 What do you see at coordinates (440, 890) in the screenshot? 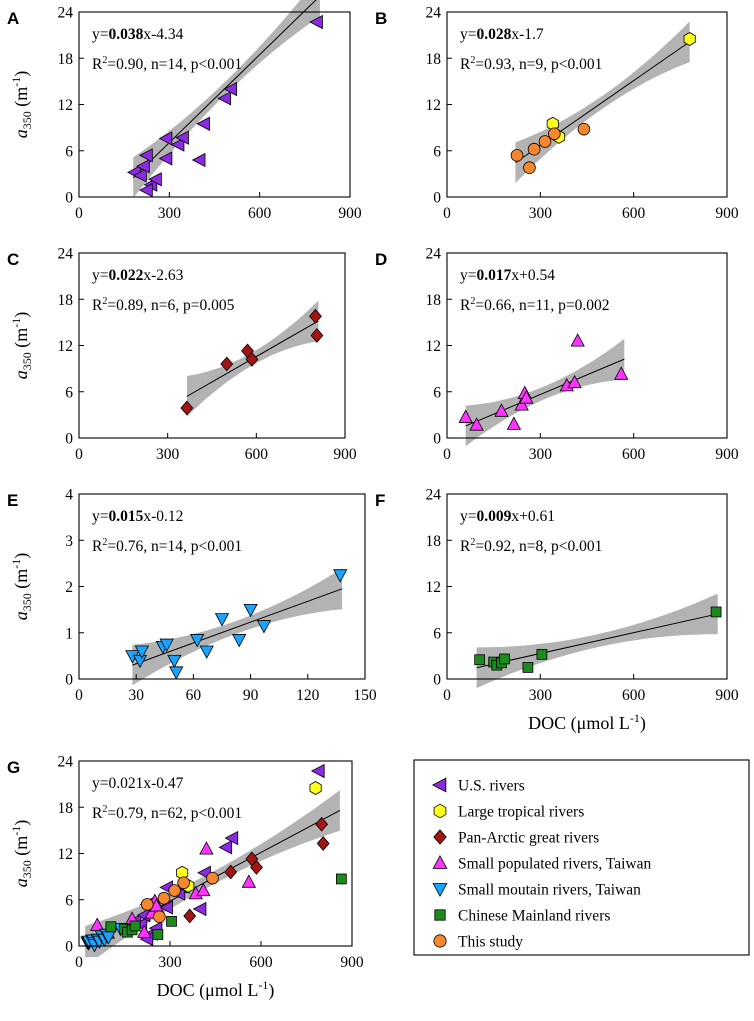
I see `legend-marker-triangle-down` at bounding box center [440, 890].